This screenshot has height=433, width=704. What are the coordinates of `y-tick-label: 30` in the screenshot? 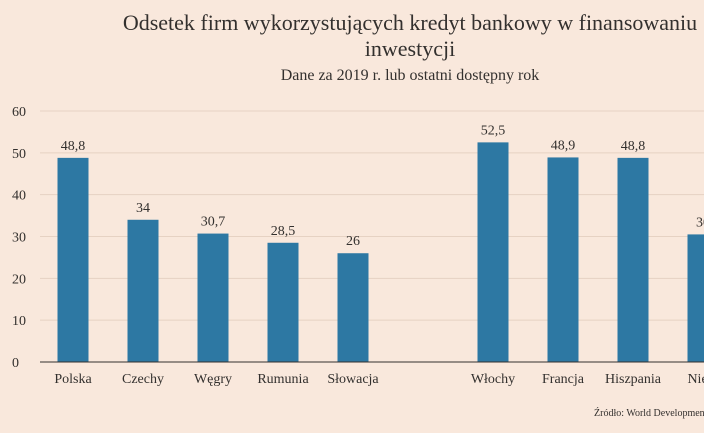 It's located at (19, 238).